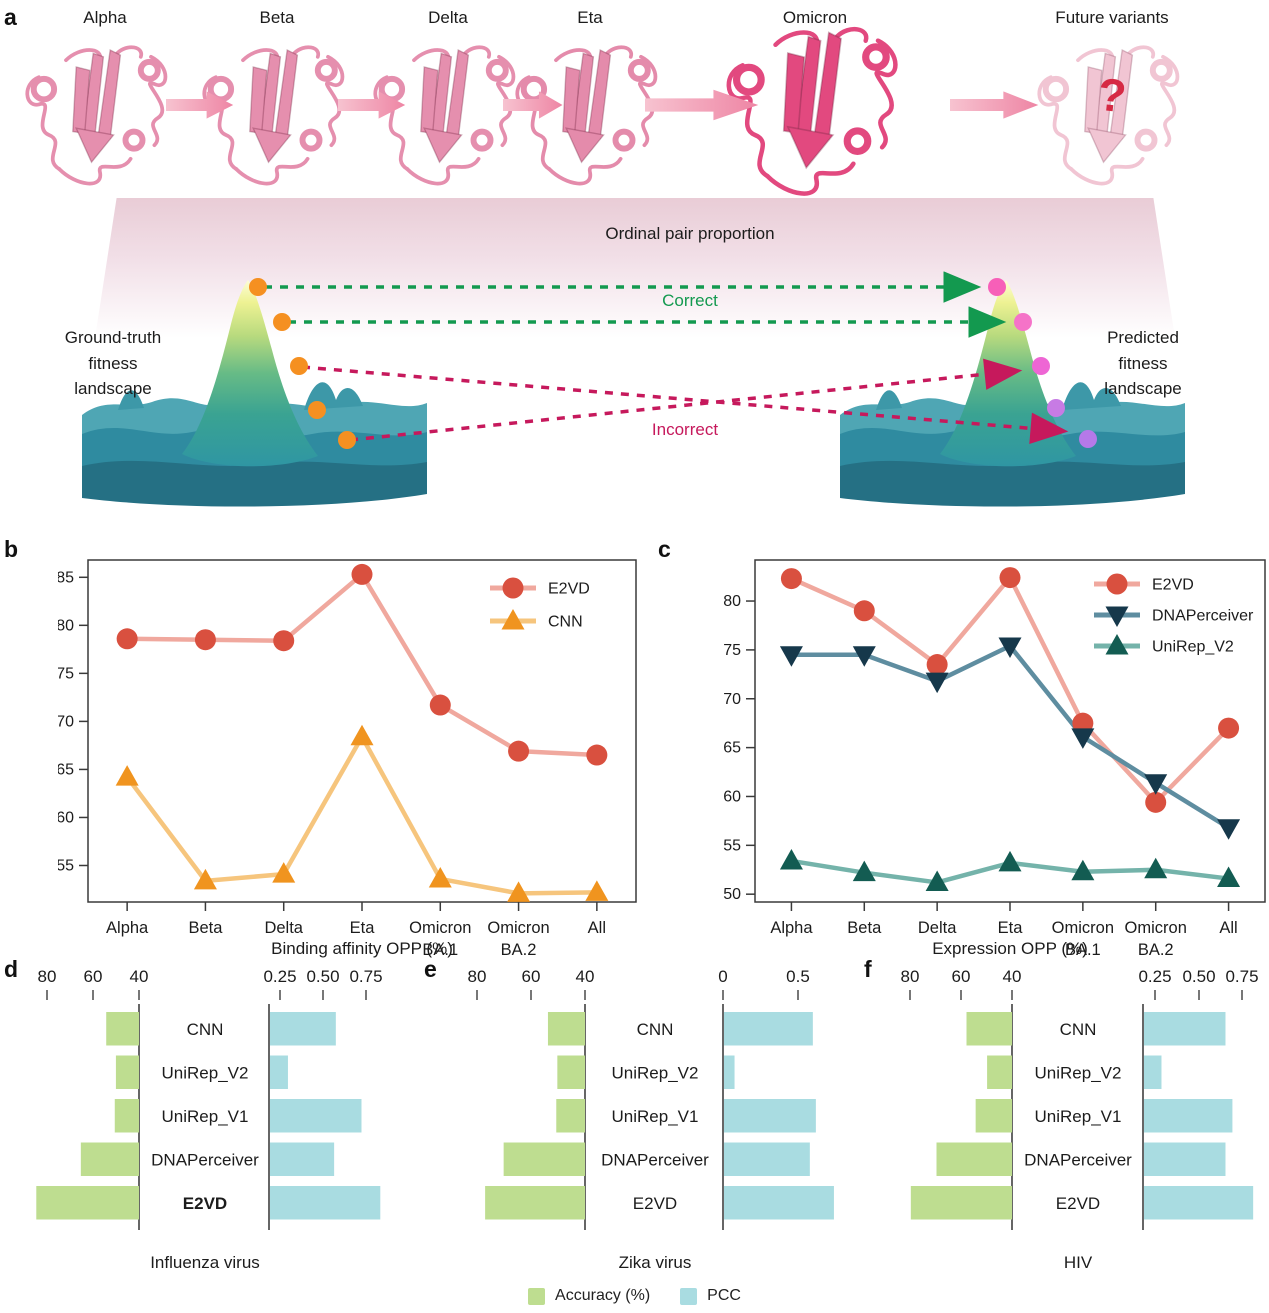 This screenshot has width=1269, height=1313. I want to click on chart-text: 70, so click(66, 721).